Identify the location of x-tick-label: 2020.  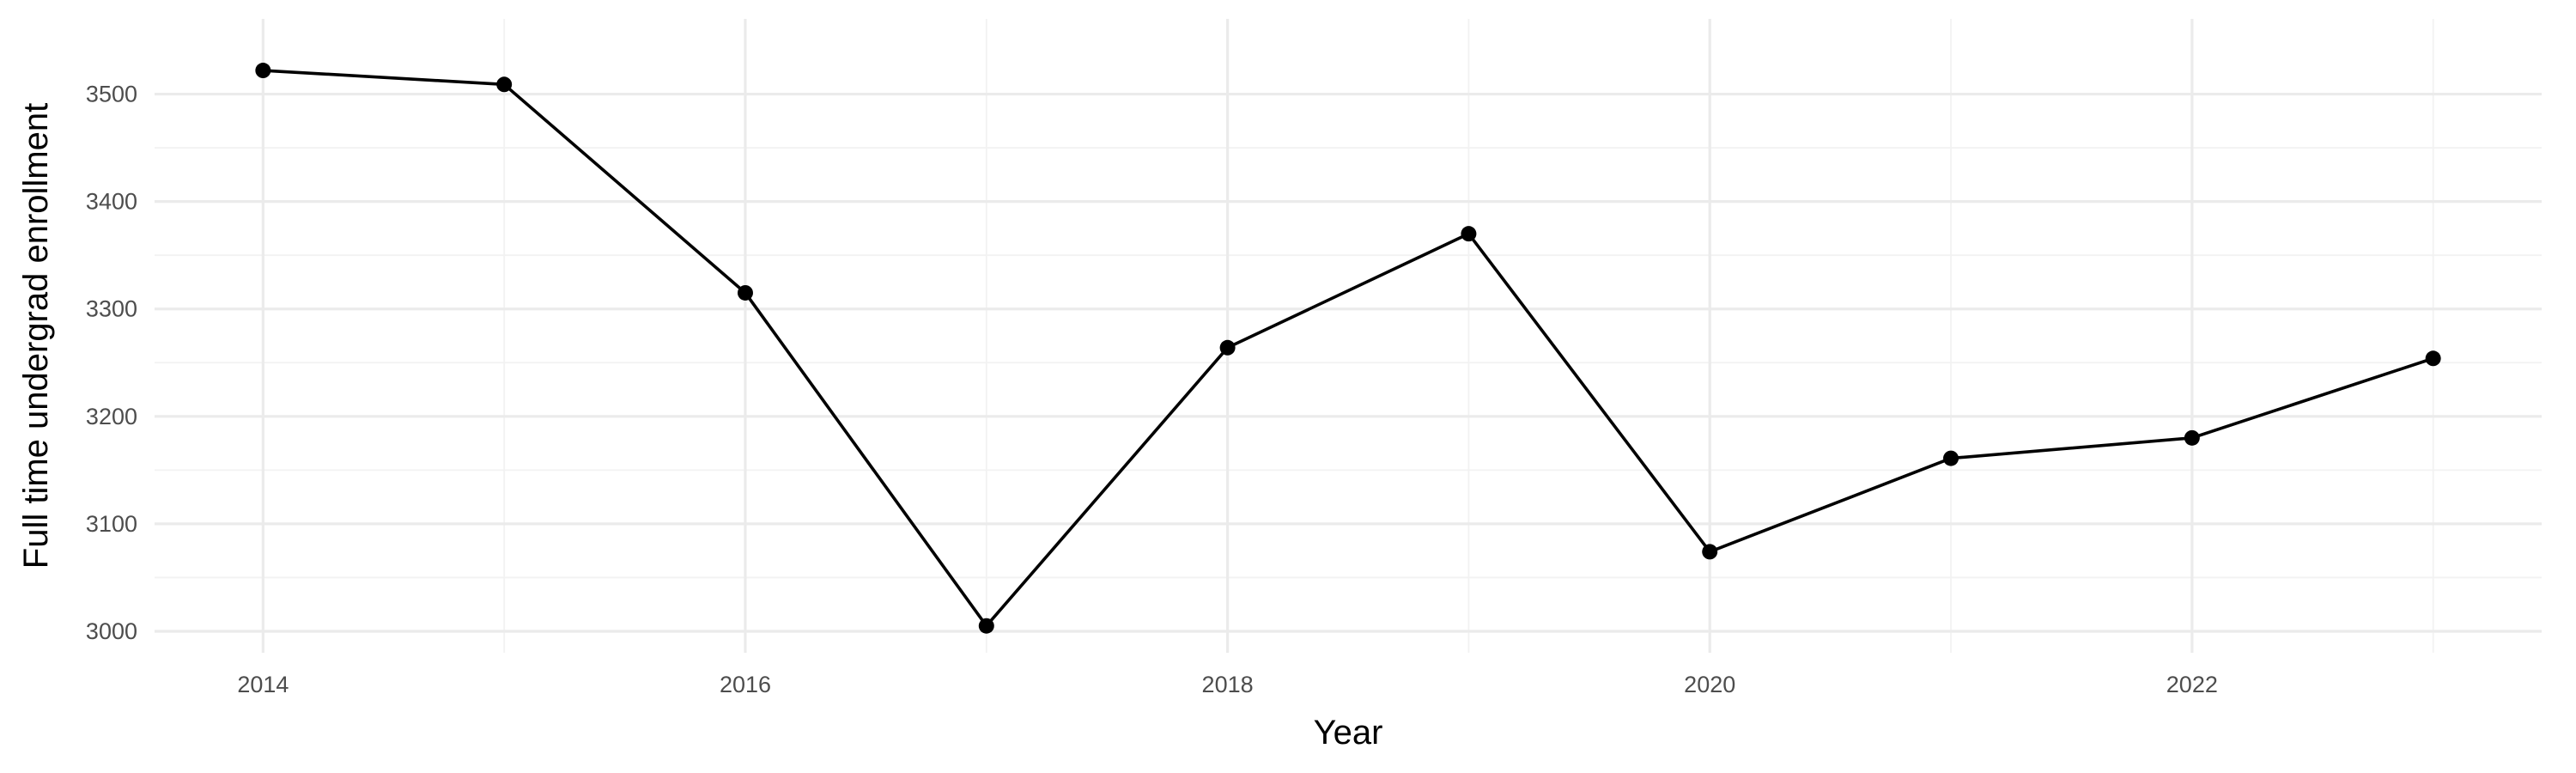
(1709, 684).